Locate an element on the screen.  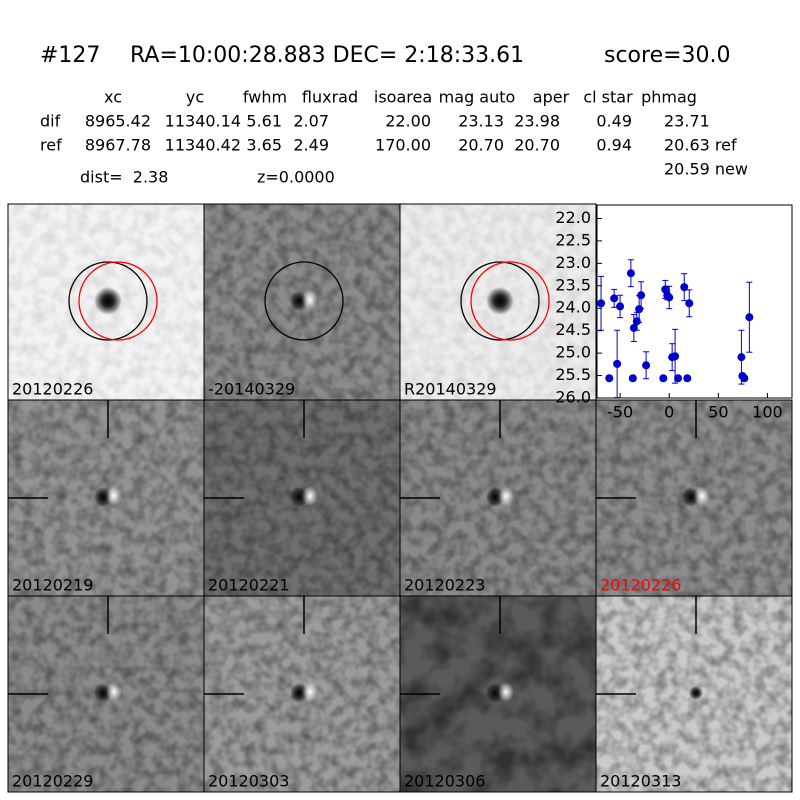
panel-label: 20120303 is located at coordinates (248, 781).